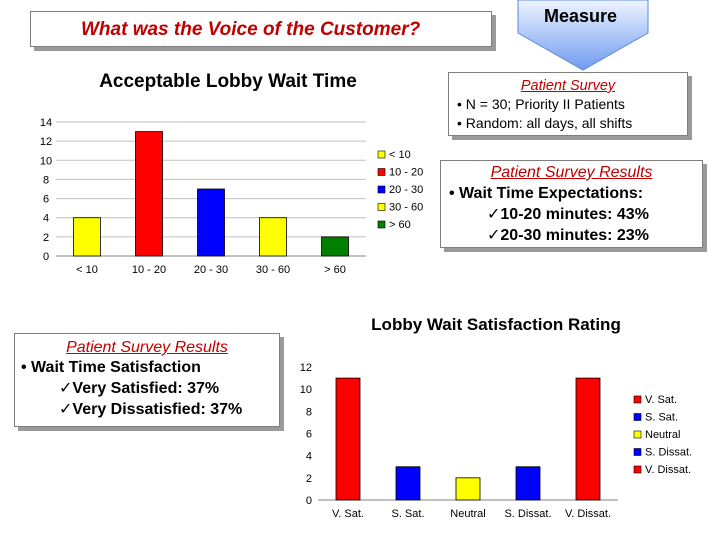  I want to click on legend-label: S. Sat., so click(661, 418).